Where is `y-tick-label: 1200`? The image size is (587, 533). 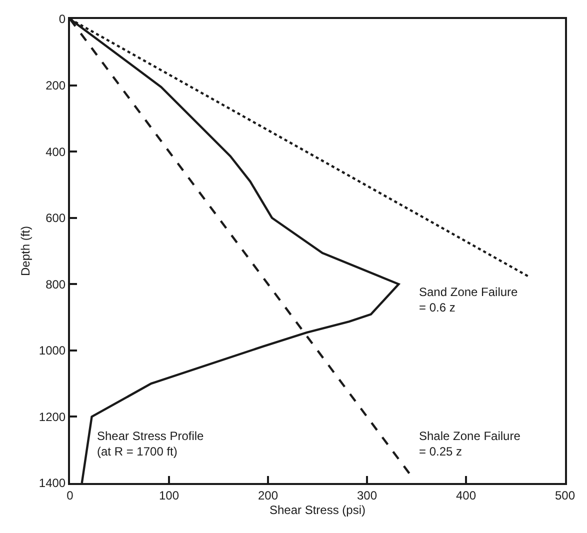 y-tick-label: 1200 is located at coordinates (52, 417).